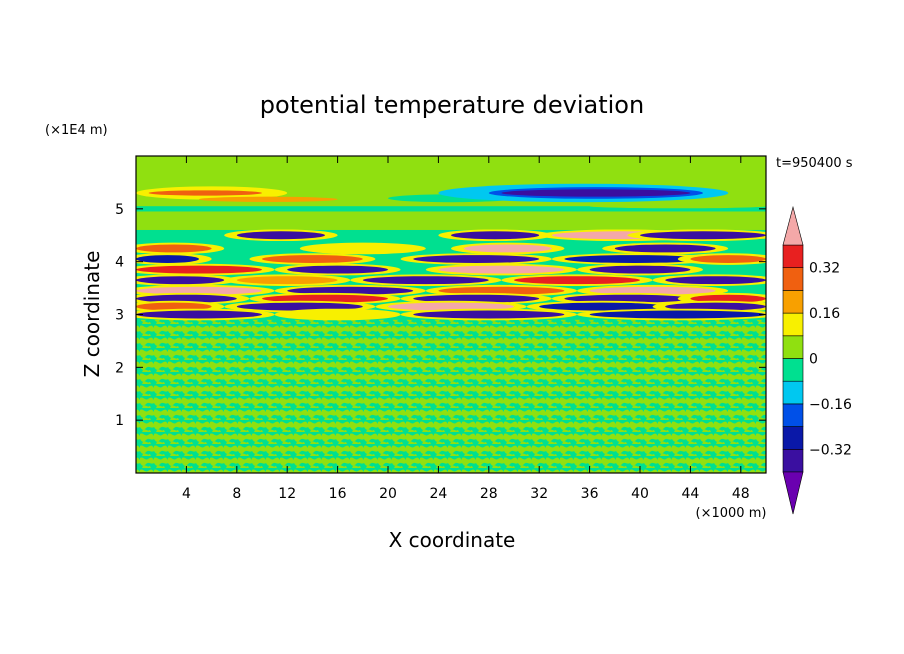 The height and width of the screenshot is (654, 904). I want to click on field-layers, so click(451, 252).